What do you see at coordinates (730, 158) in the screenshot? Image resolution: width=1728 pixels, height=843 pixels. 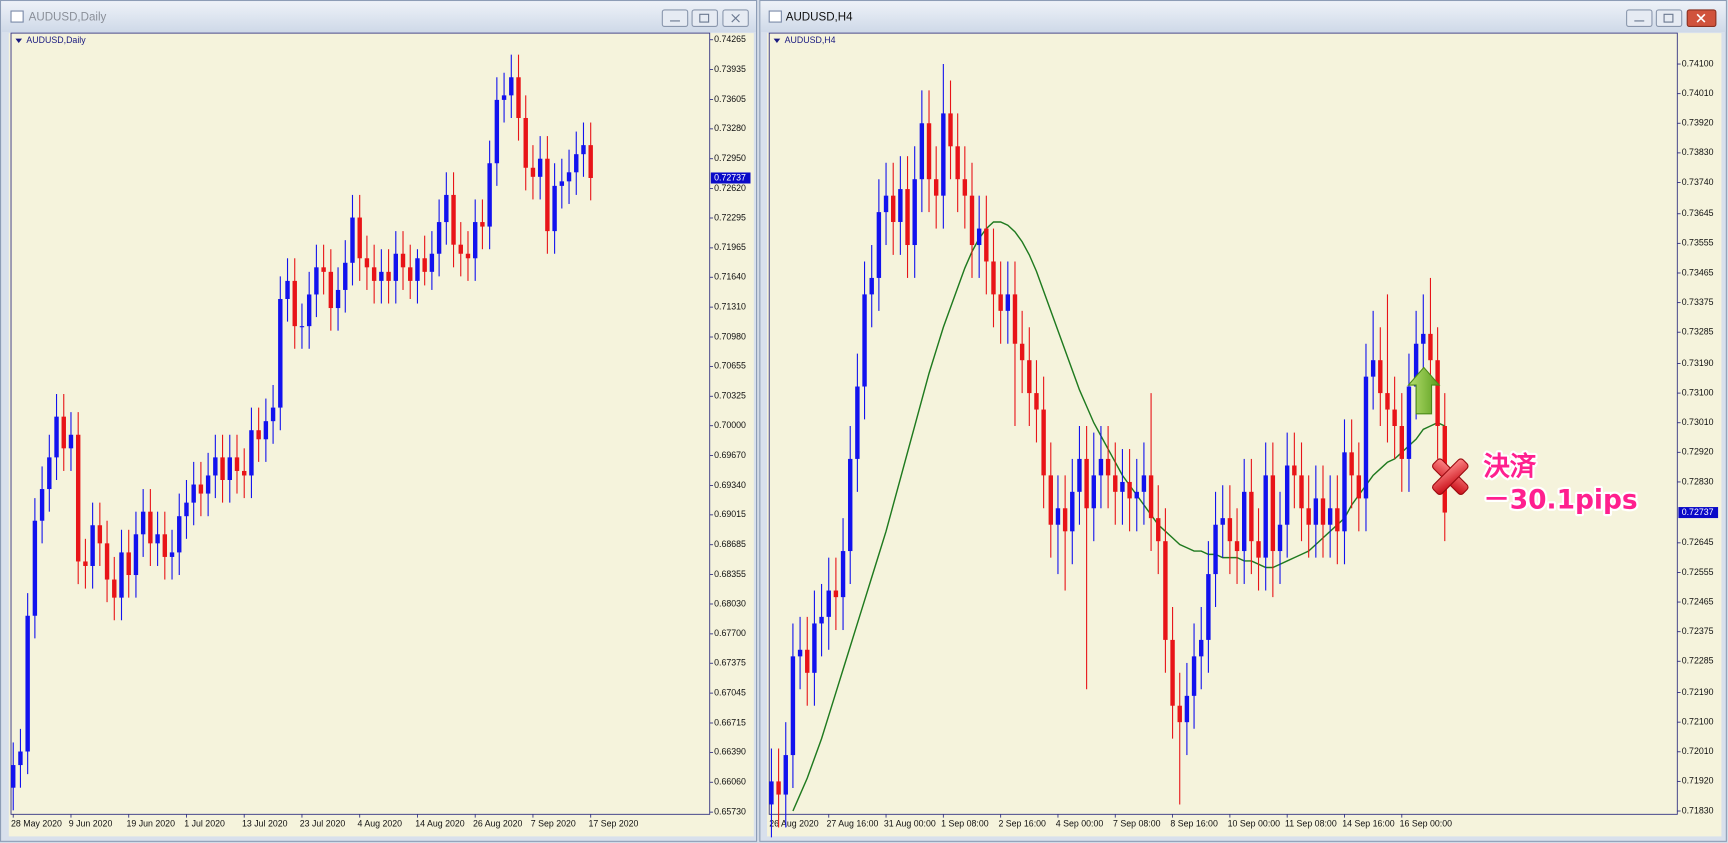 I see `y-tick-label: 0.72950` at bounding box center [730, 158].